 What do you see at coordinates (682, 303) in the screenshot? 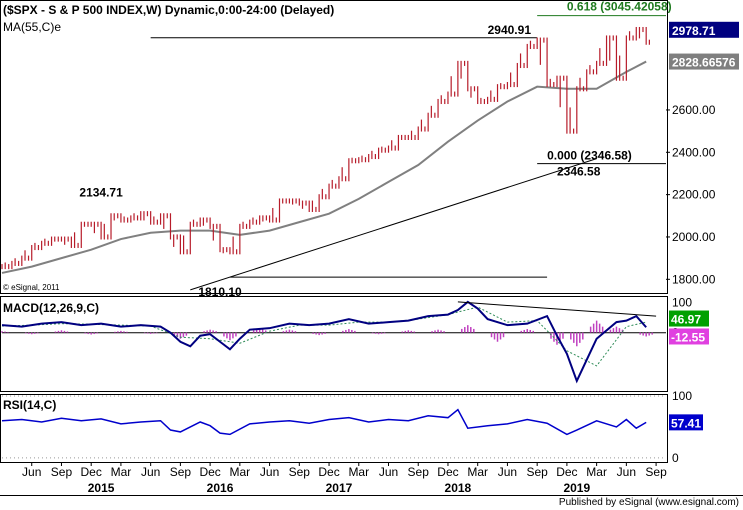
I see `macd-y-tick-label: 100` at bounding box center [682, 303].